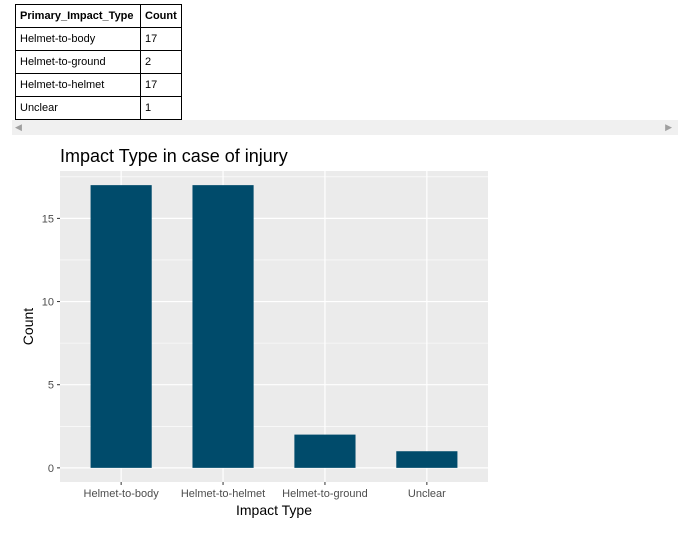 The image size is (689, 538). Describe the element at coordinates (223, 494) in the screenshot. I see `x-tick-label: Helmet-to-helmet` at that location.